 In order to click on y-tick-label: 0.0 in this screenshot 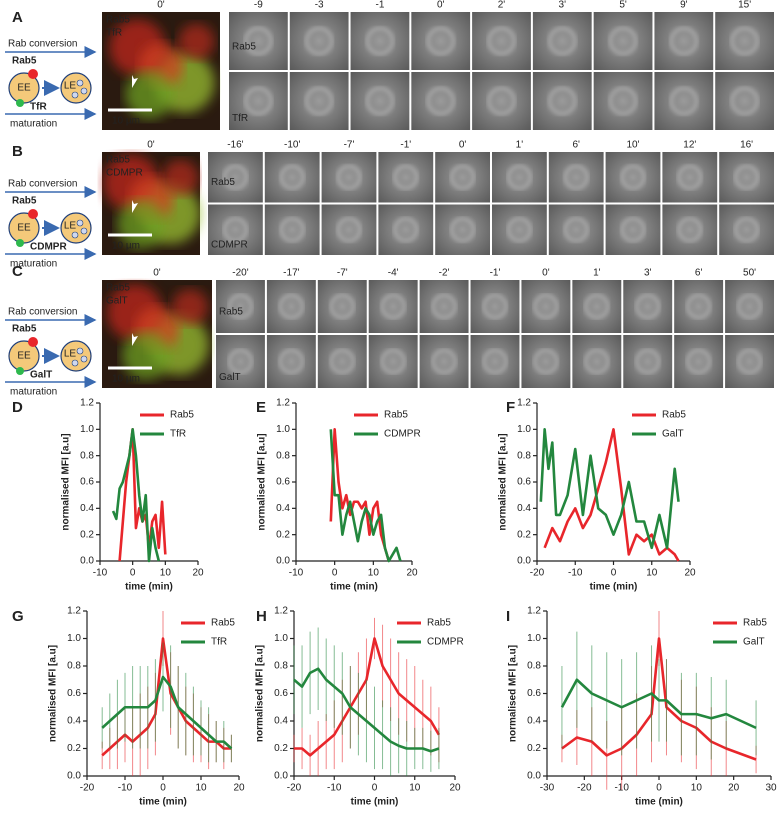, I will do `click(281, 776)`.